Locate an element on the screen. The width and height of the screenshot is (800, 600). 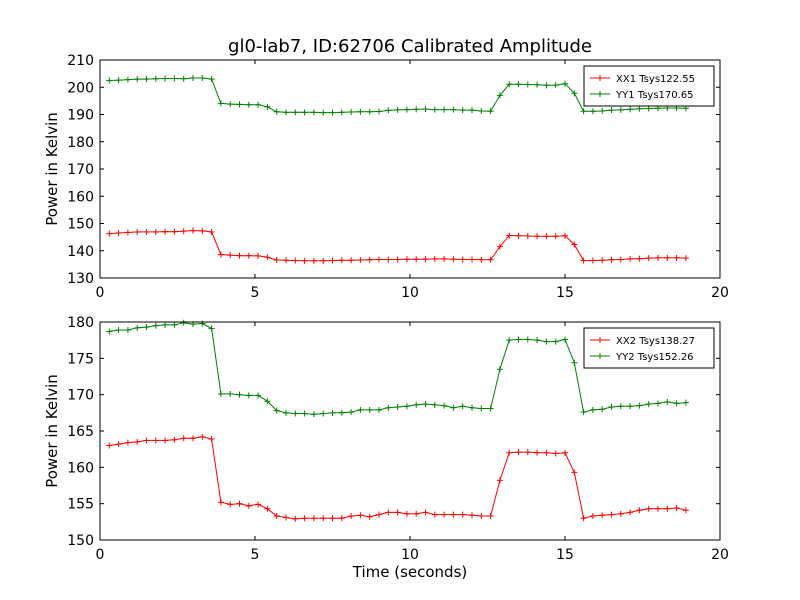
legend-label: YY1 Tsys170.65 is located at coordinates (654, 95).